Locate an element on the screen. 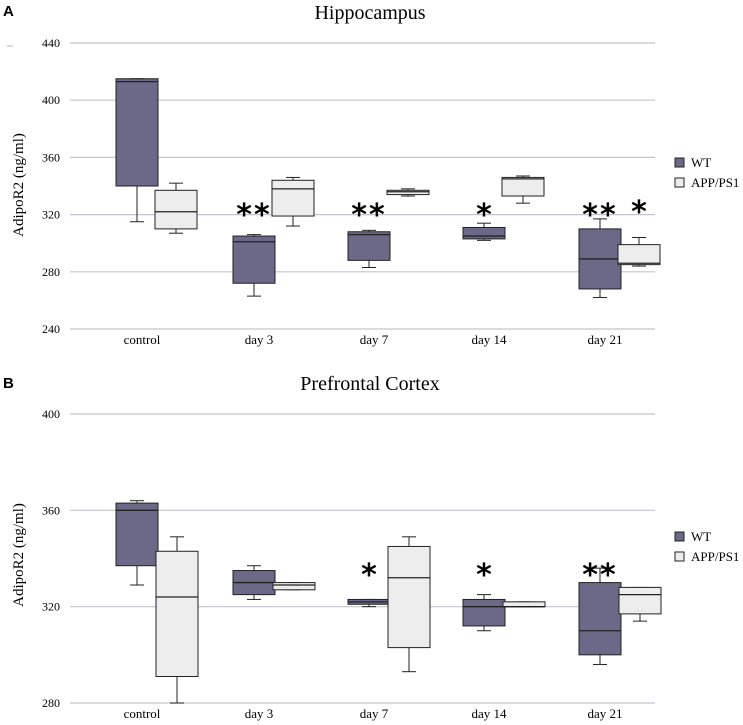 The width and height of the screenshot is (743, 725). ytick-a-320: 320 is located at coordinates (51, 215).